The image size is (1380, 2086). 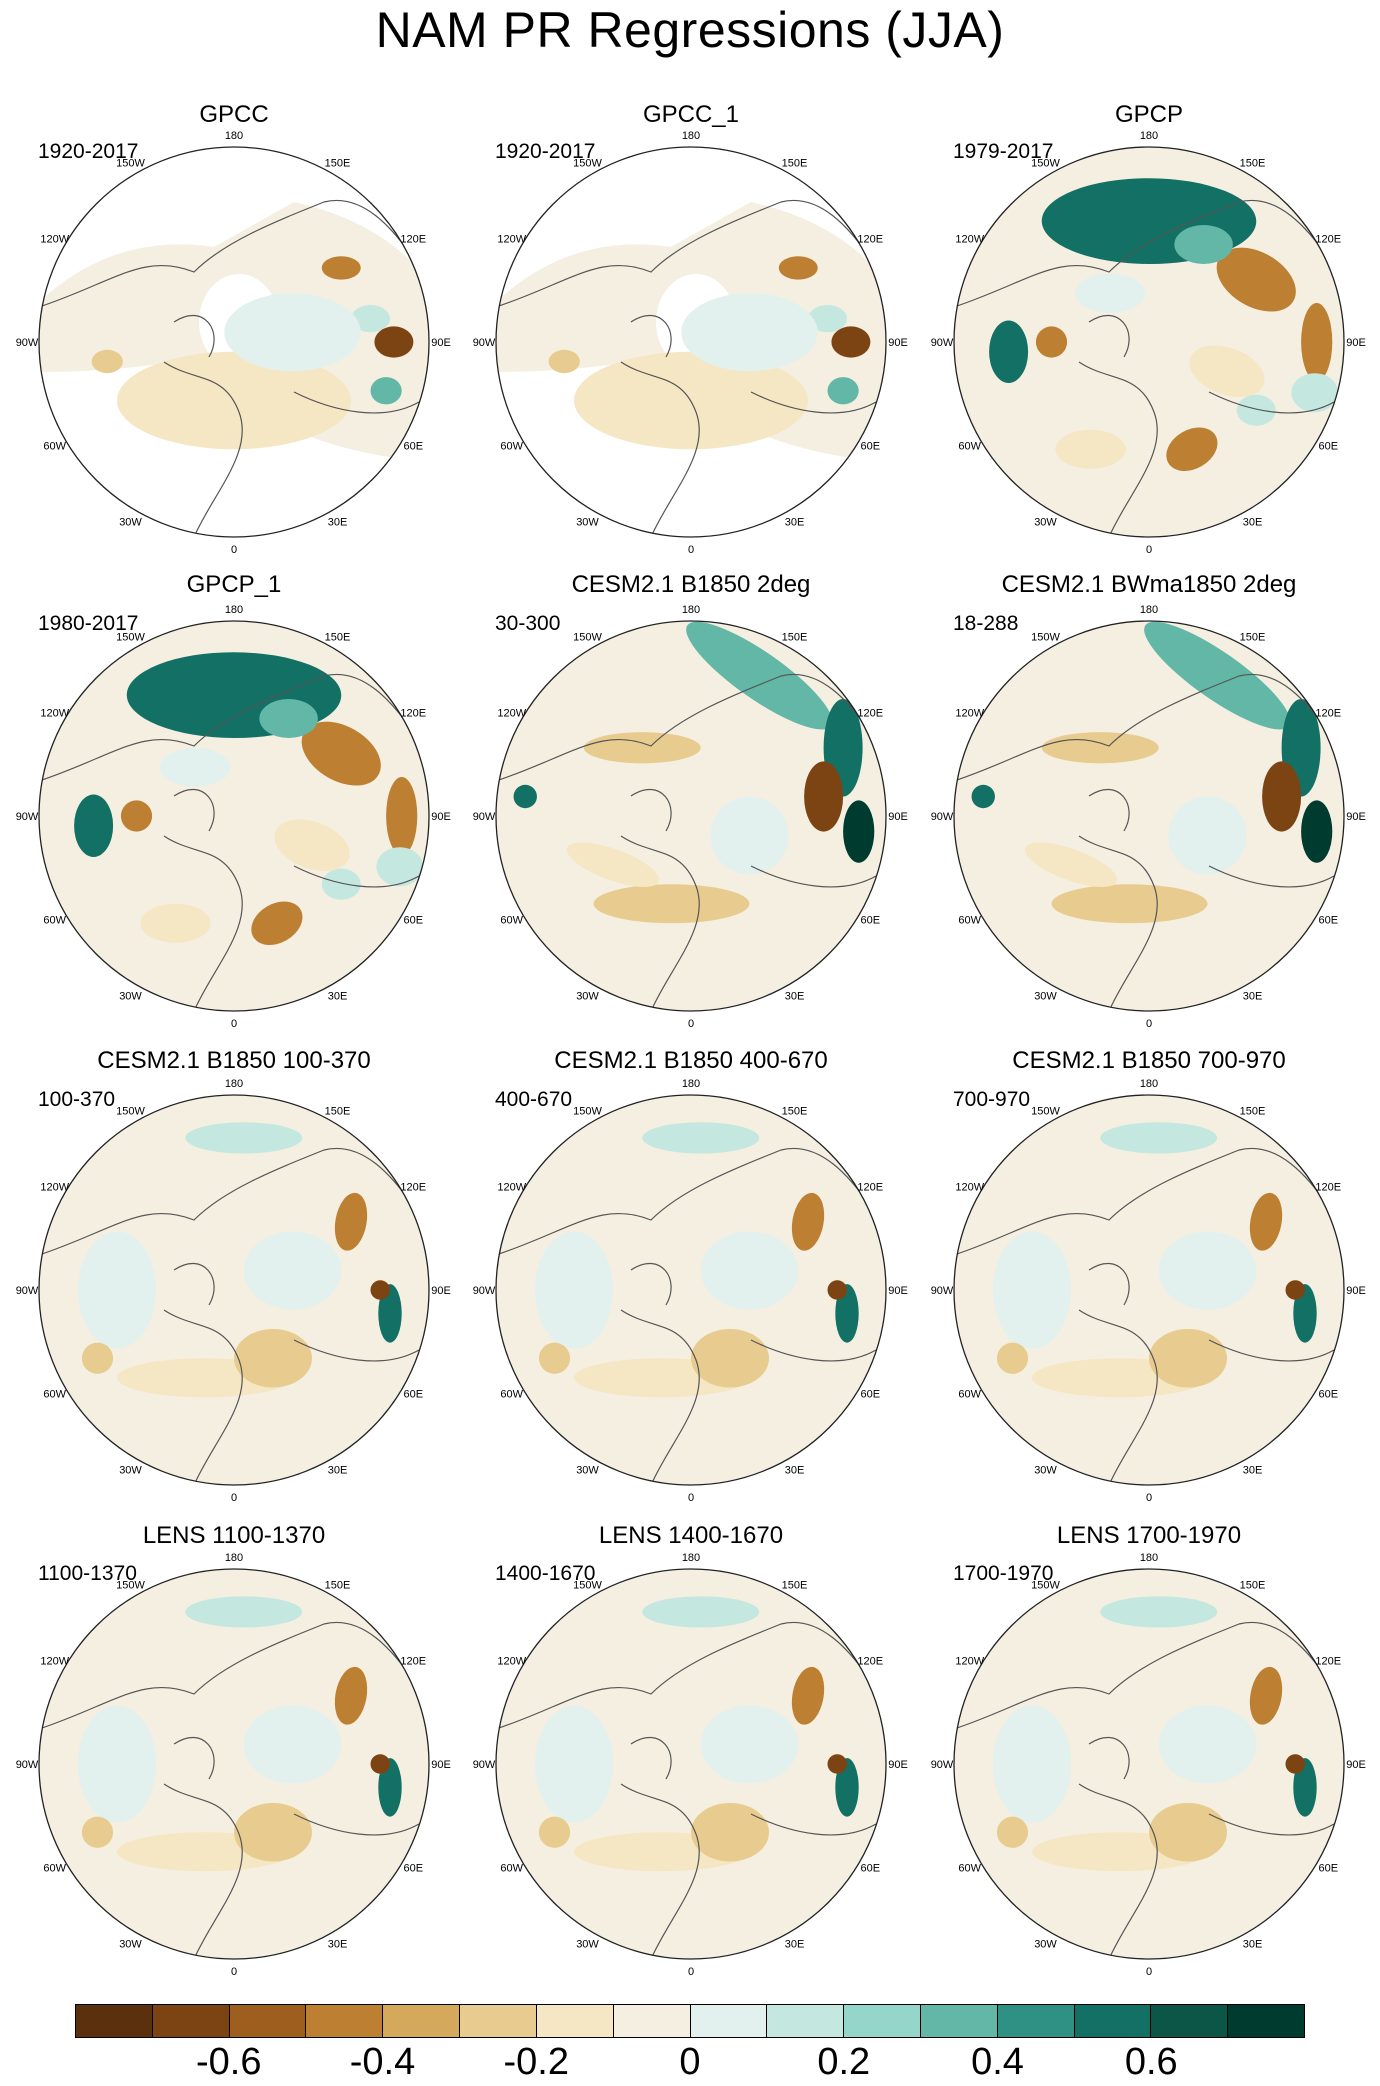 What do you see at coordinates (1149, 584) in the screenshot?
I see `panel-title: CESM2.1 BWma1850 2deg` at bounding box center [1149, 584].